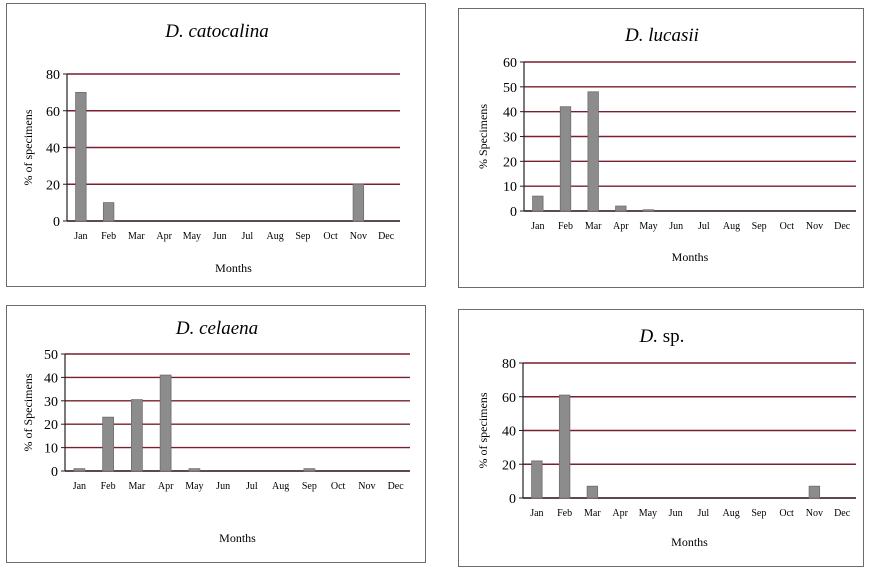 This screenshot has width=871, height=568. I want to click on y-tick-label: 10, so click(51, 449).